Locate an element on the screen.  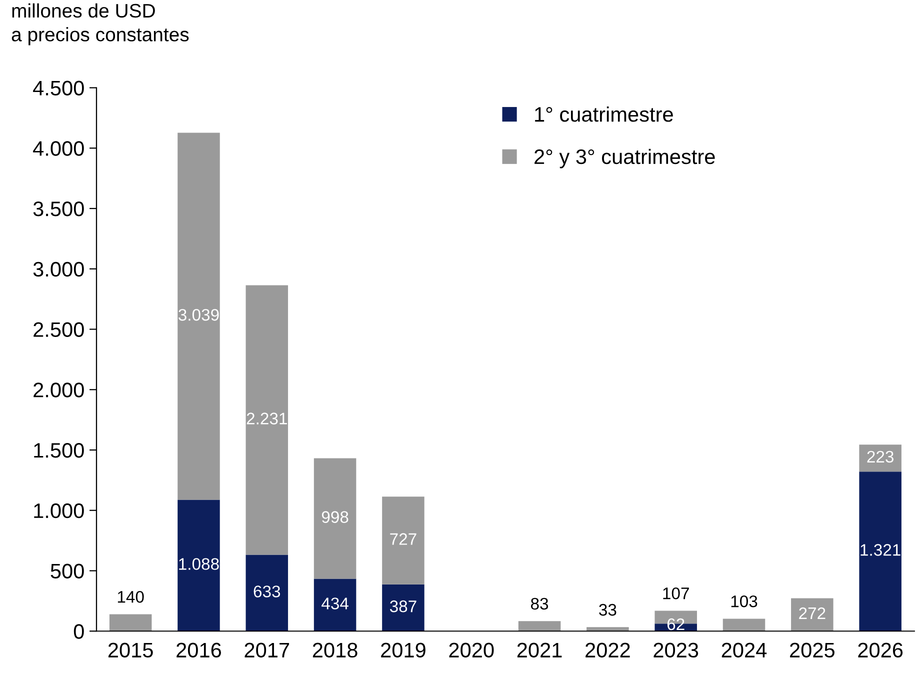
x-tick-label: 2016 is located at coordinates (198, 650).